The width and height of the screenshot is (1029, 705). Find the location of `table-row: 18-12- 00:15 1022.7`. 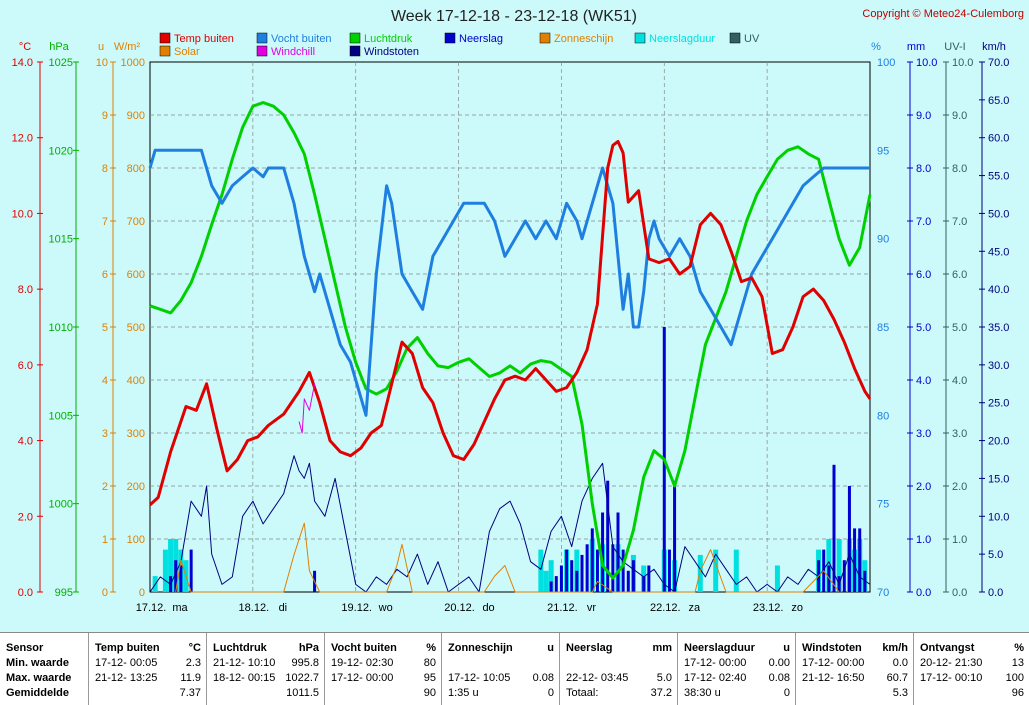

table-row: 18-12- 00:15 1022.7 is located at coordinates (266, 678).